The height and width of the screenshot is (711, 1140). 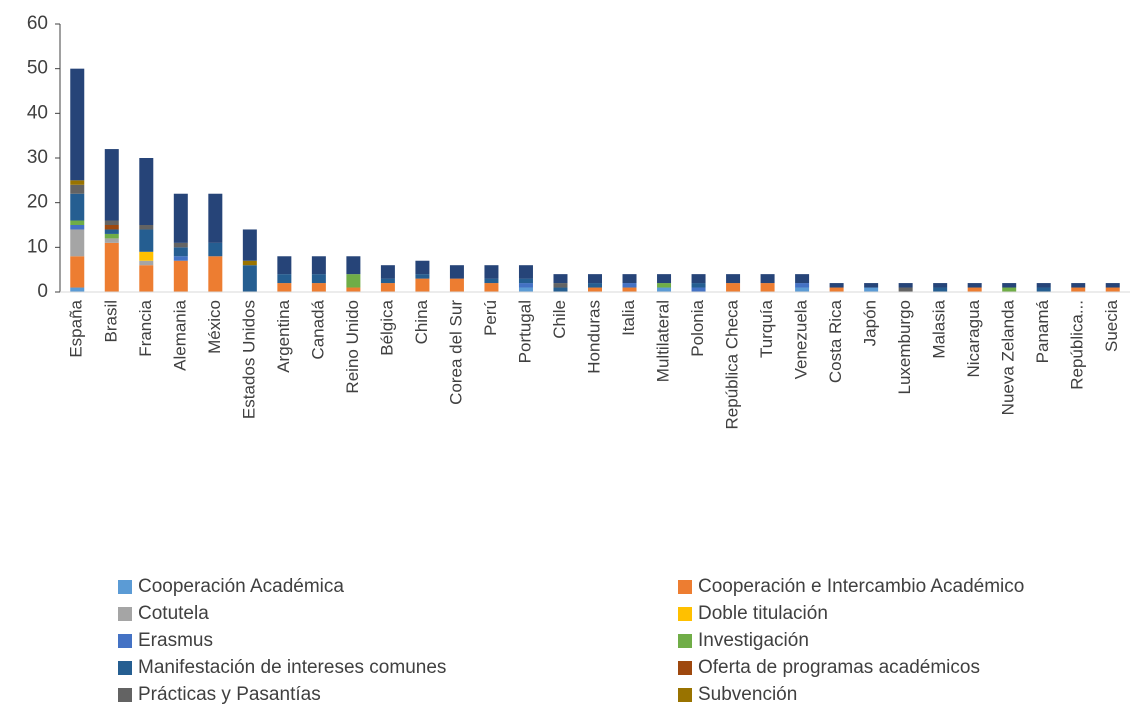 I want to click on y-tick-label: 50, so click(x=37, y=68).